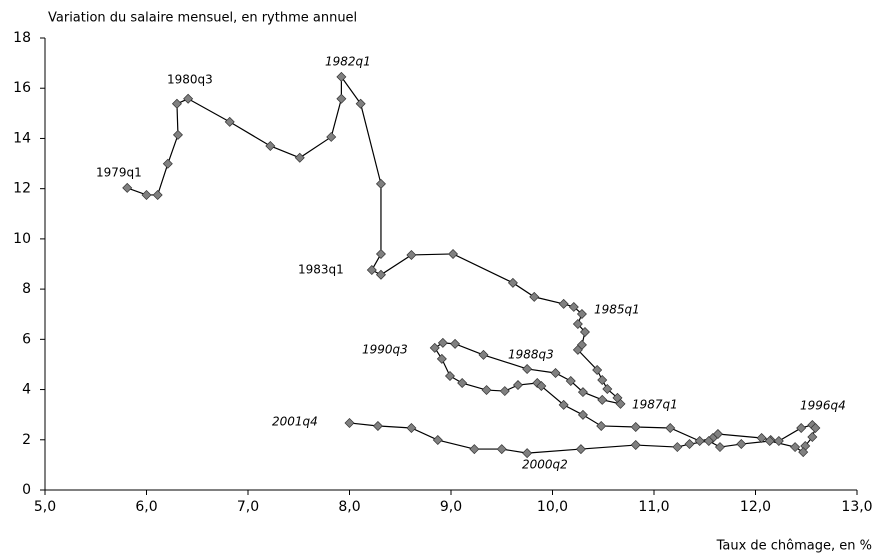 The image size is (877, 557). Describe the element at coordinates (190, 80) in the screenshot. I see `annotation: 1980q3` at that location.